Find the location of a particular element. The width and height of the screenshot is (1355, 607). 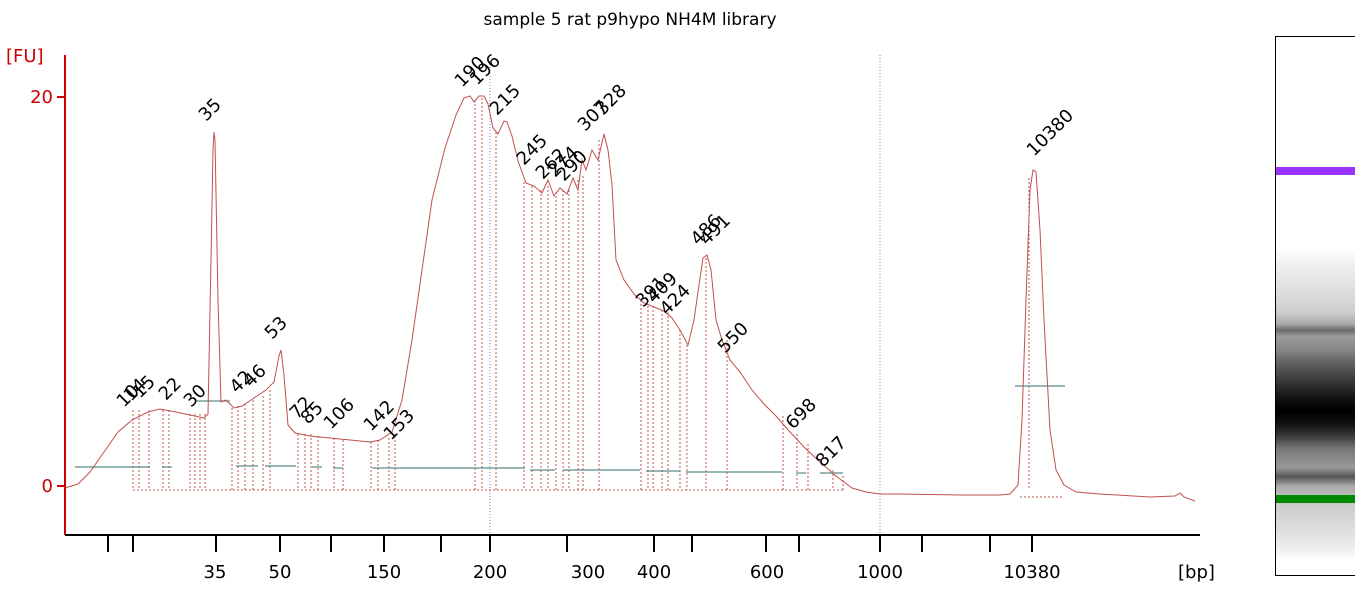

peak-label: 35 is located at coordinates (210, 109).